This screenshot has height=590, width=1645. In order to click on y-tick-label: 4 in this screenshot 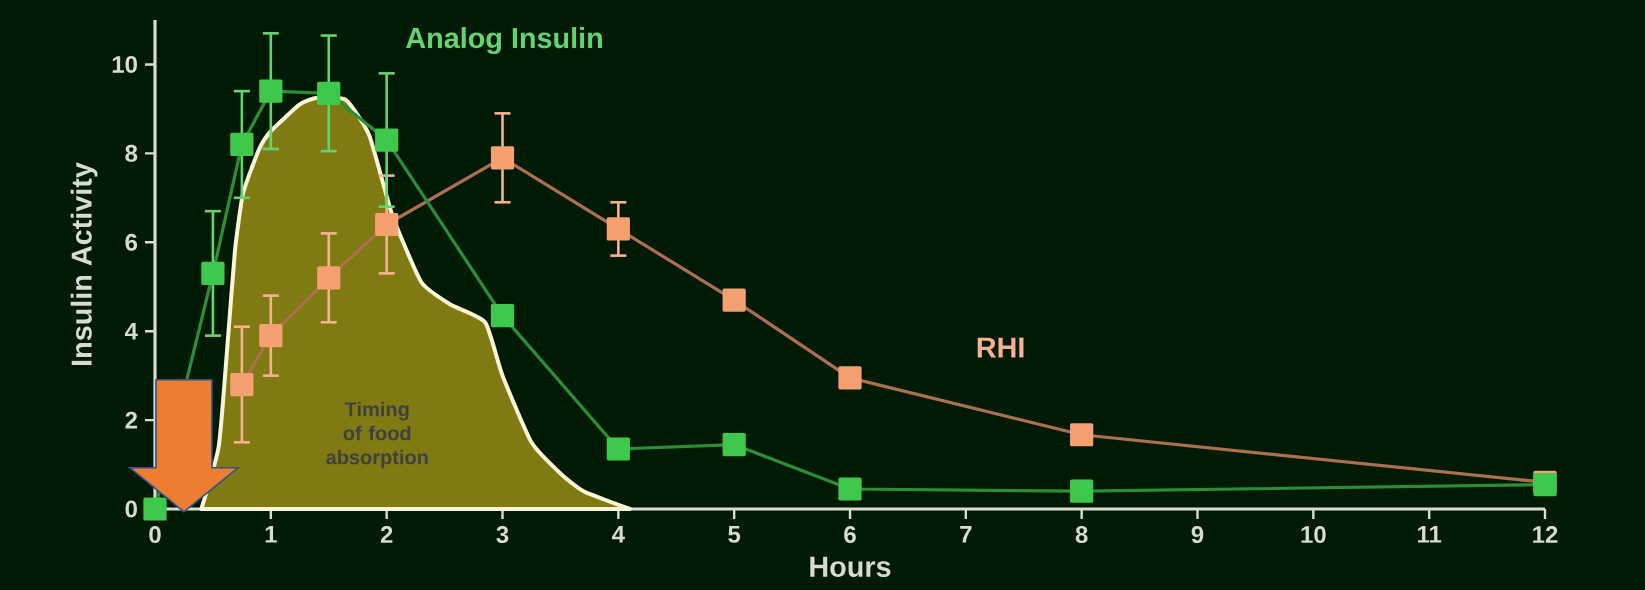, I will do `click(131, 331)`.